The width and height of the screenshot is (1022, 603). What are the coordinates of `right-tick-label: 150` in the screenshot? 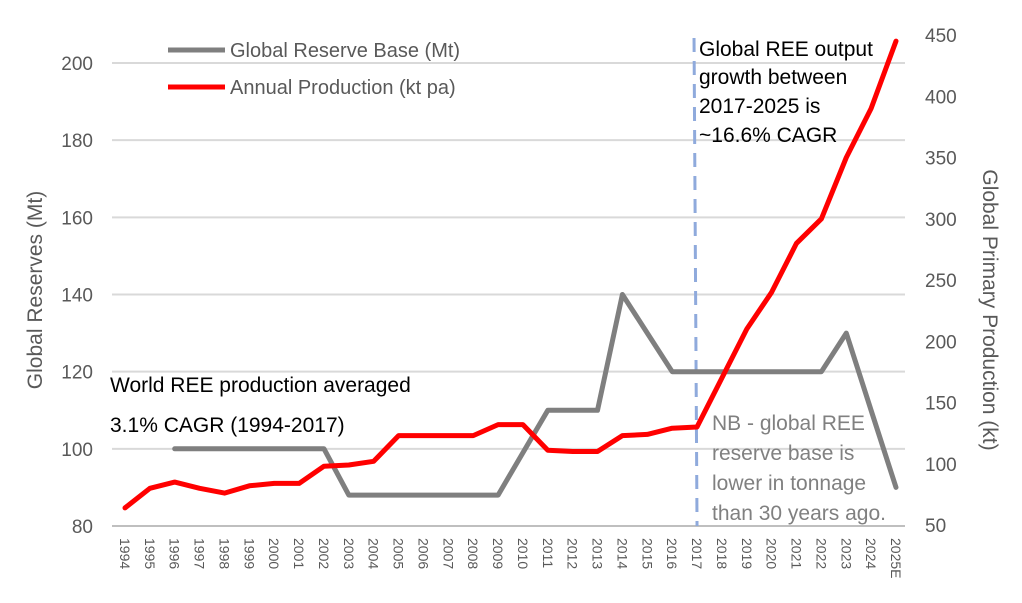 It's located at (941, 404).